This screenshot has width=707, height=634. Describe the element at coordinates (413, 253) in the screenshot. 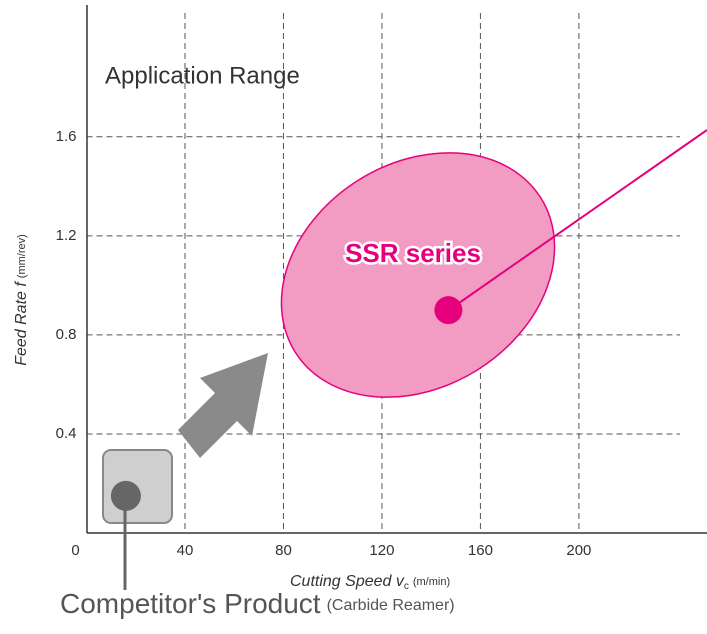

I see `series-label: SSR series` at that location.